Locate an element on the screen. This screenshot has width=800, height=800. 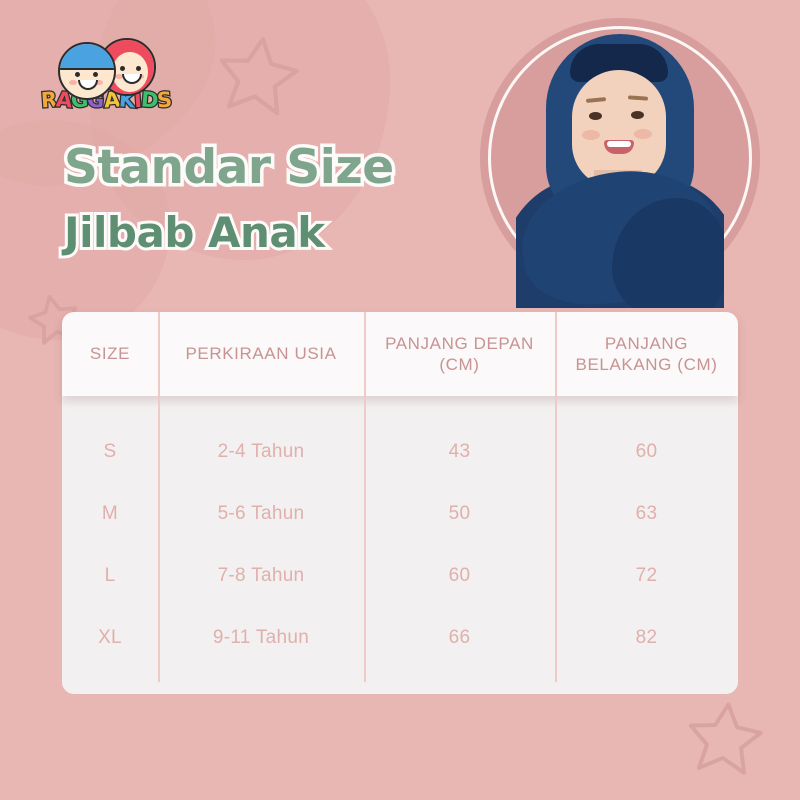
table-row: M 5-6 Tahun 50 63 is located at coordinates (400, 514).